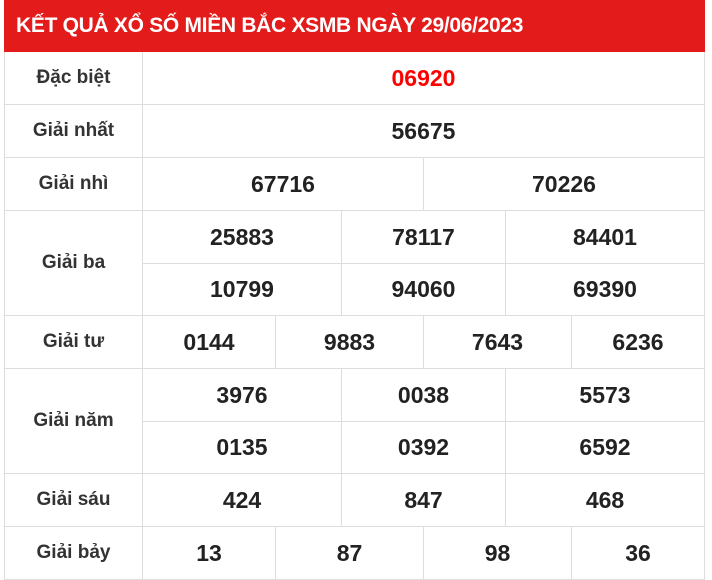 The width and height of the screenshot is (712, 580). Describe the element at coordinates (605, 499) in the screenshot. I see `prize-number: 468` at that location.